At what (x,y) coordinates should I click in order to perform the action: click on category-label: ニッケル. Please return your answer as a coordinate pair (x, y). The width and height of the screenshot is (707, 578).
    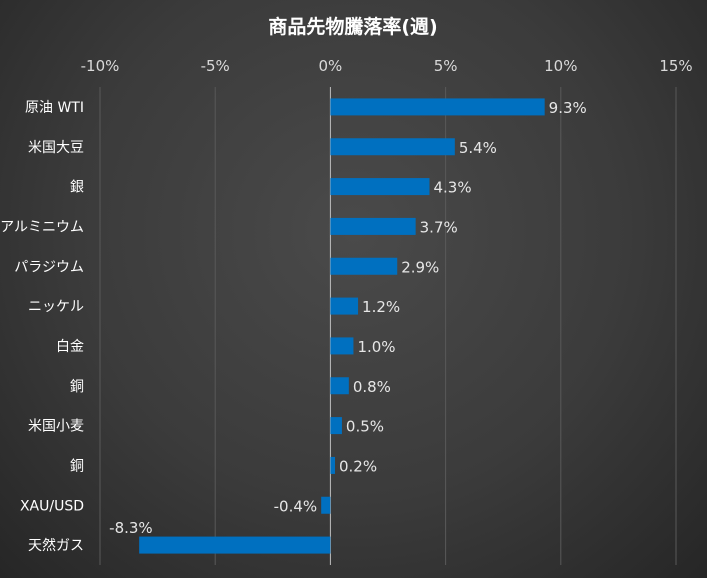
    Looking at the image, I should click on (56, 307).